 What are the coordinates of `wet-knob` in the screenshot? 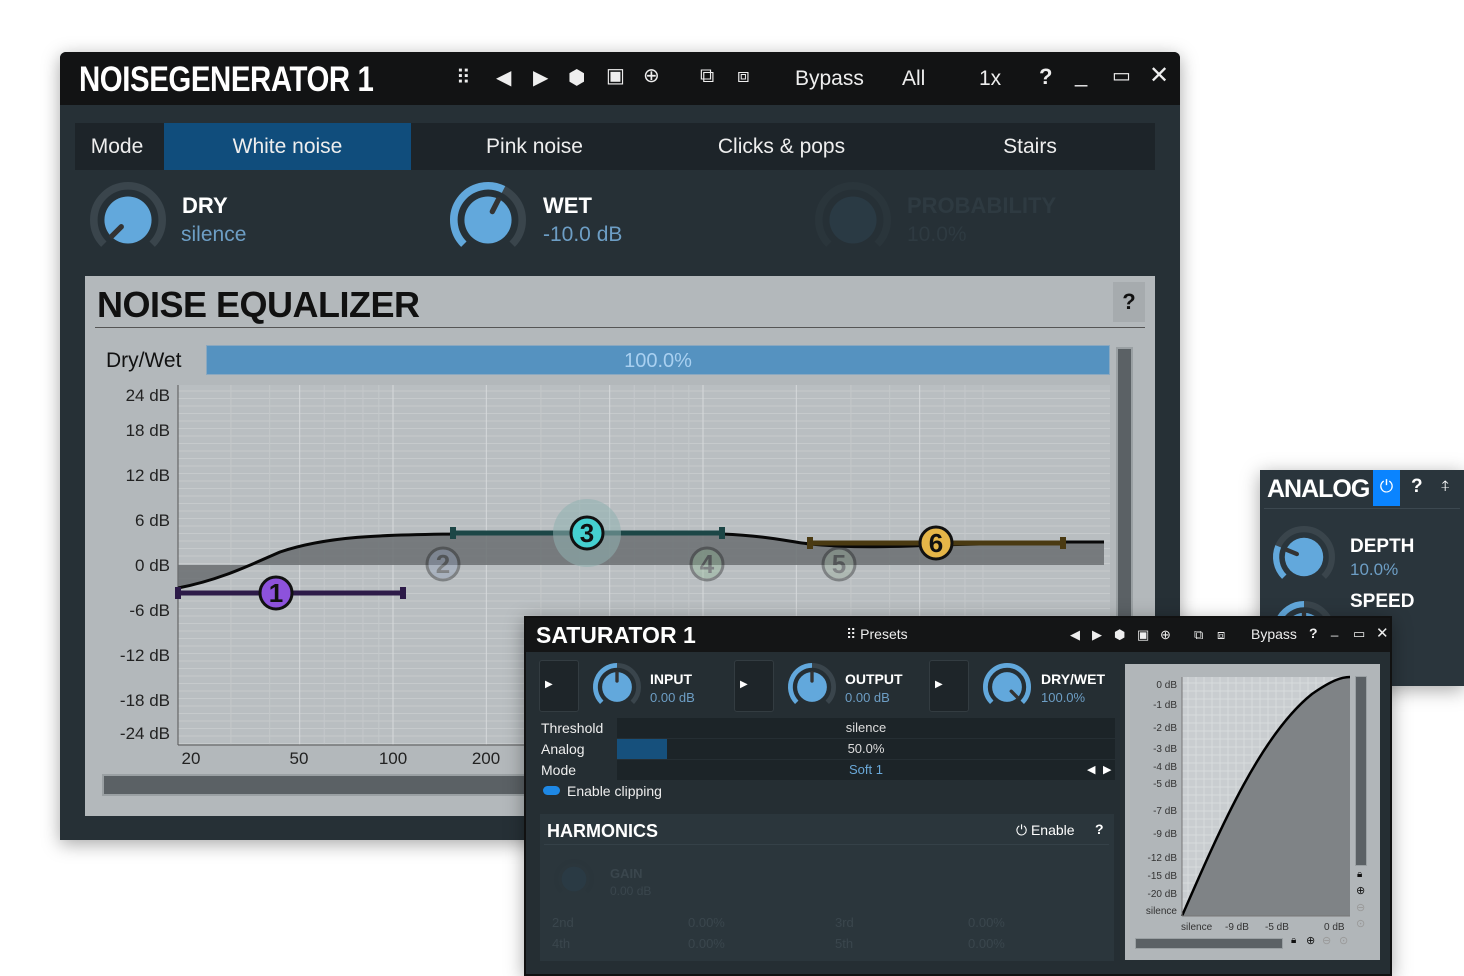 It's located at (488, 220).